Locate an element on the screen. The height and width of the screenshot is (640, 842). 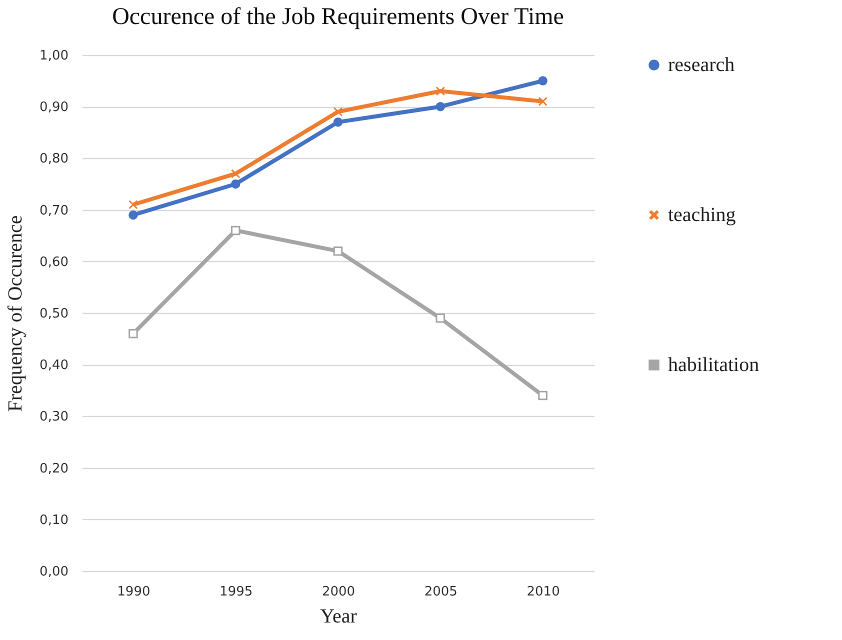
x-tick-label: 1995 is located at coordinates (236, 592).